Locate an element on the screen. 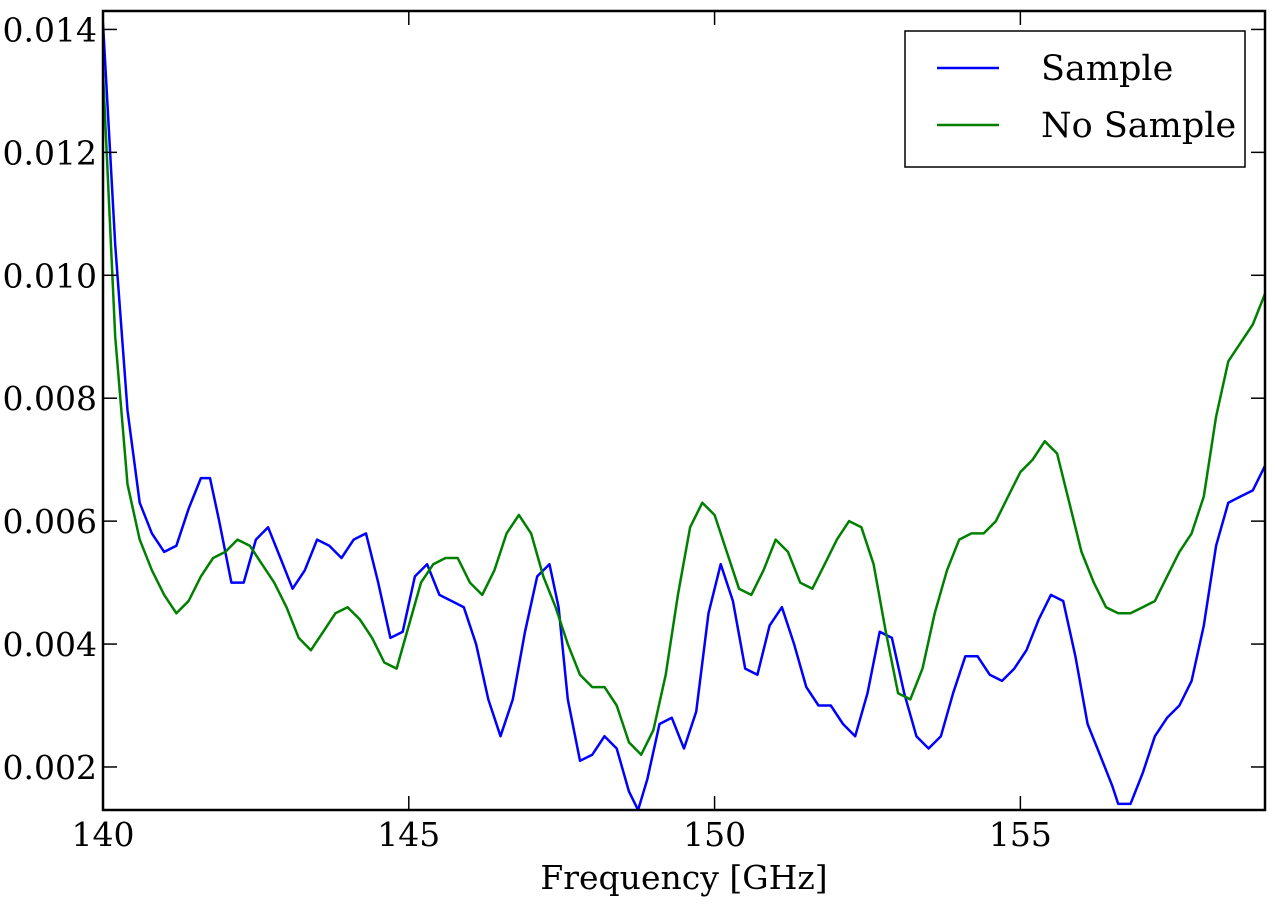 The width and height of the screenshot is (1275, 908). legend: Sample No Sample is located at coordinates (1075, 99).